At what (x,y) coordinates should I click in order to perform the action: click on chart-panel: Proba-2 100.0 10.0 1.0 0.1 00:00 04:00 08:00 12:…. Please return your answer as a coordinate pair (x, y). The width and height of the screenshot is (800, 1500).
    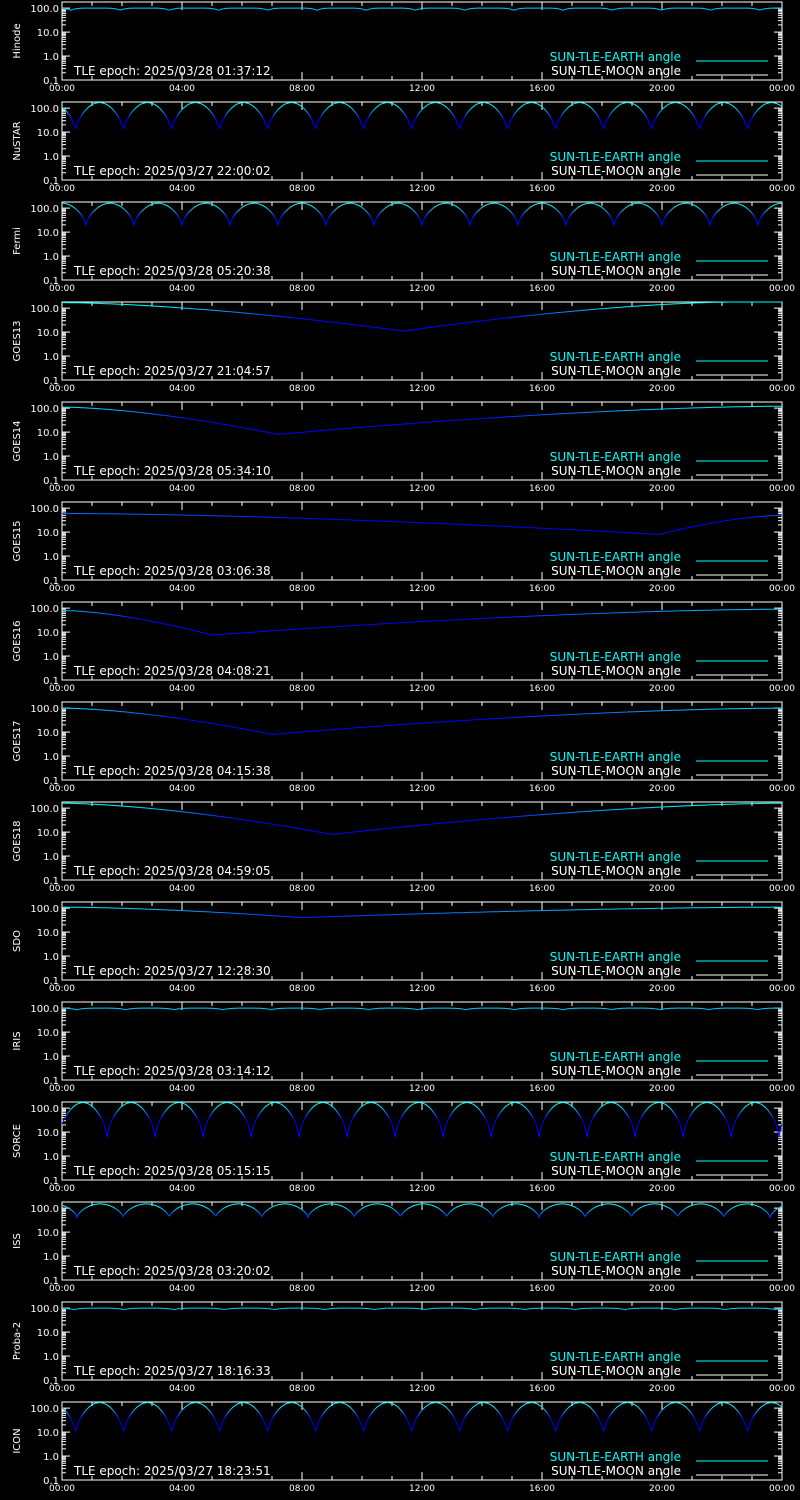
    Looking at the image, I should click on (400, 1350).